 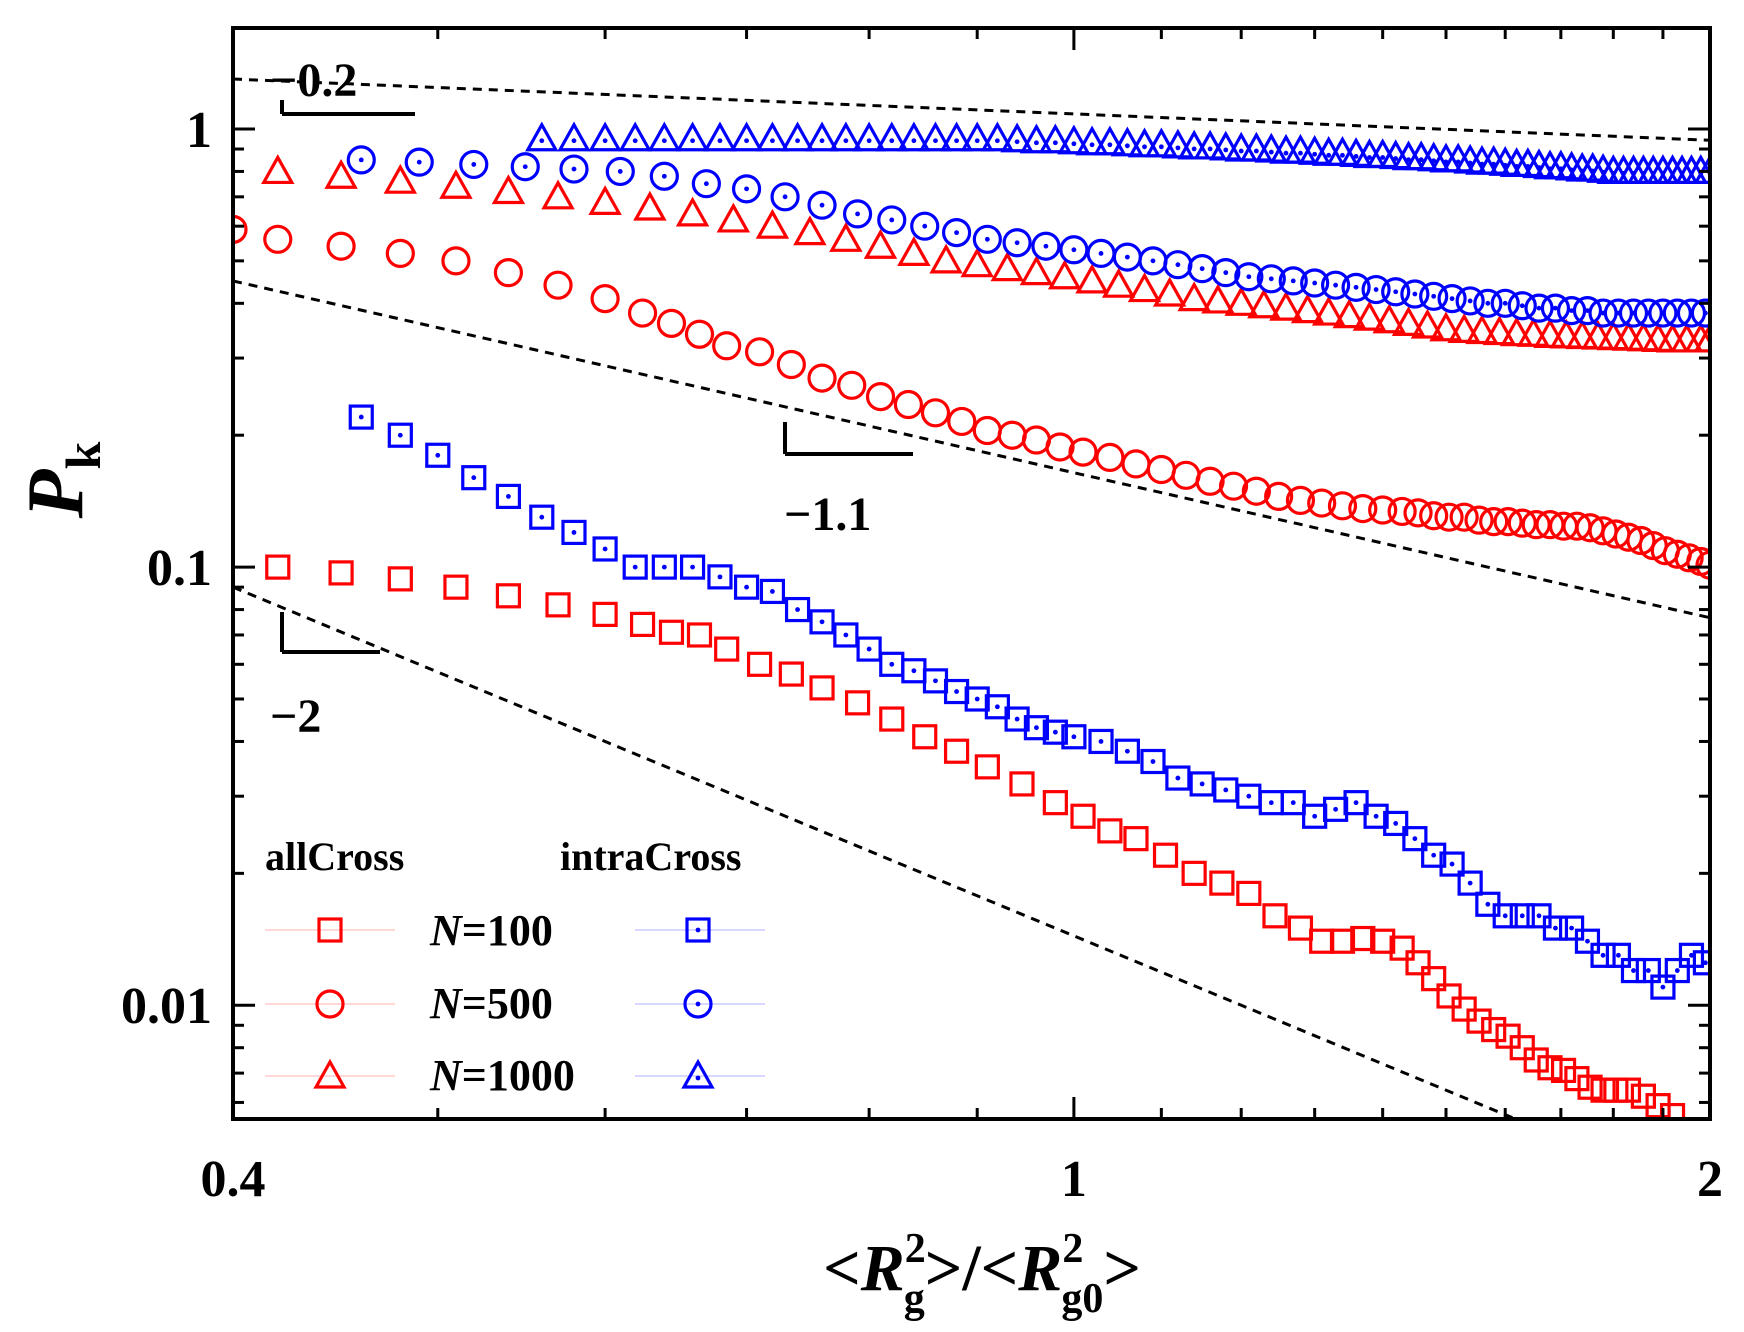 I want to click on x-label-sup: 2, so click(x=915, y=1249).